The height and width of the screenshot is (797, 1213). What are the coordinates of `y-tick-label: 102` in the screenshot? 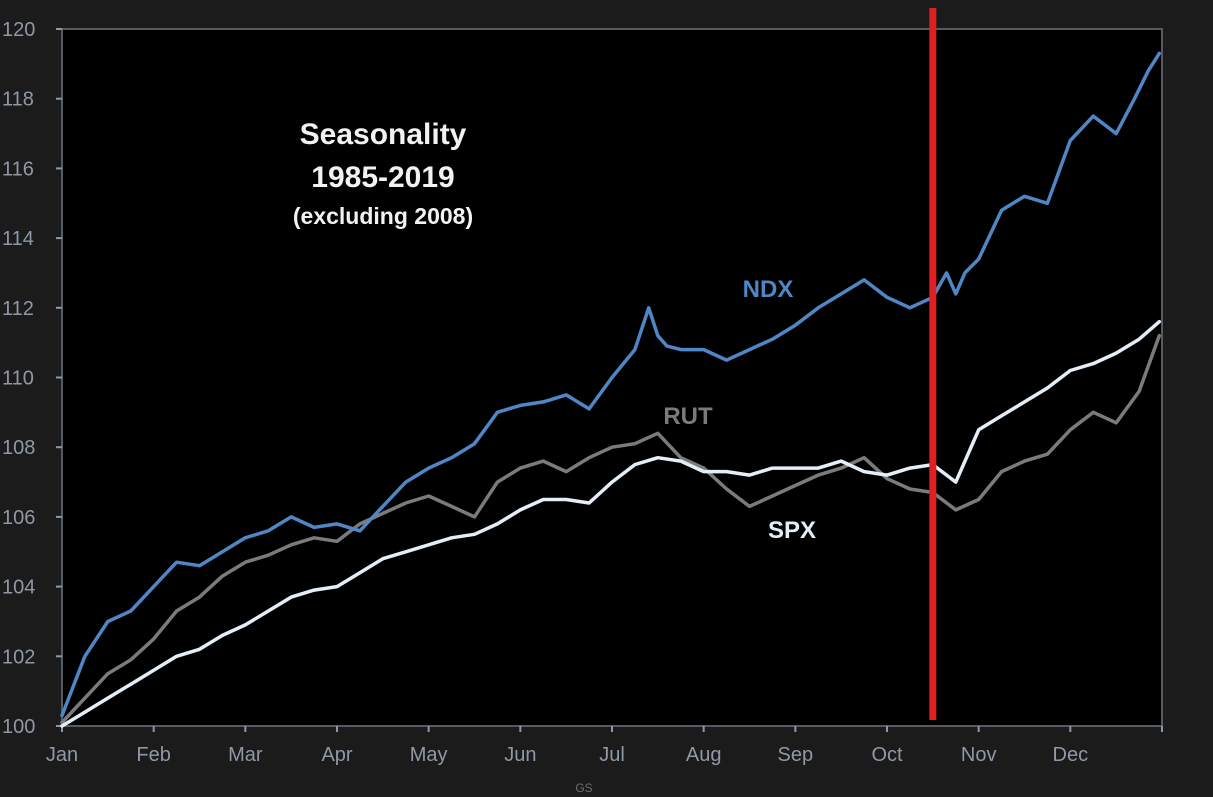 It's located at (18, 657).